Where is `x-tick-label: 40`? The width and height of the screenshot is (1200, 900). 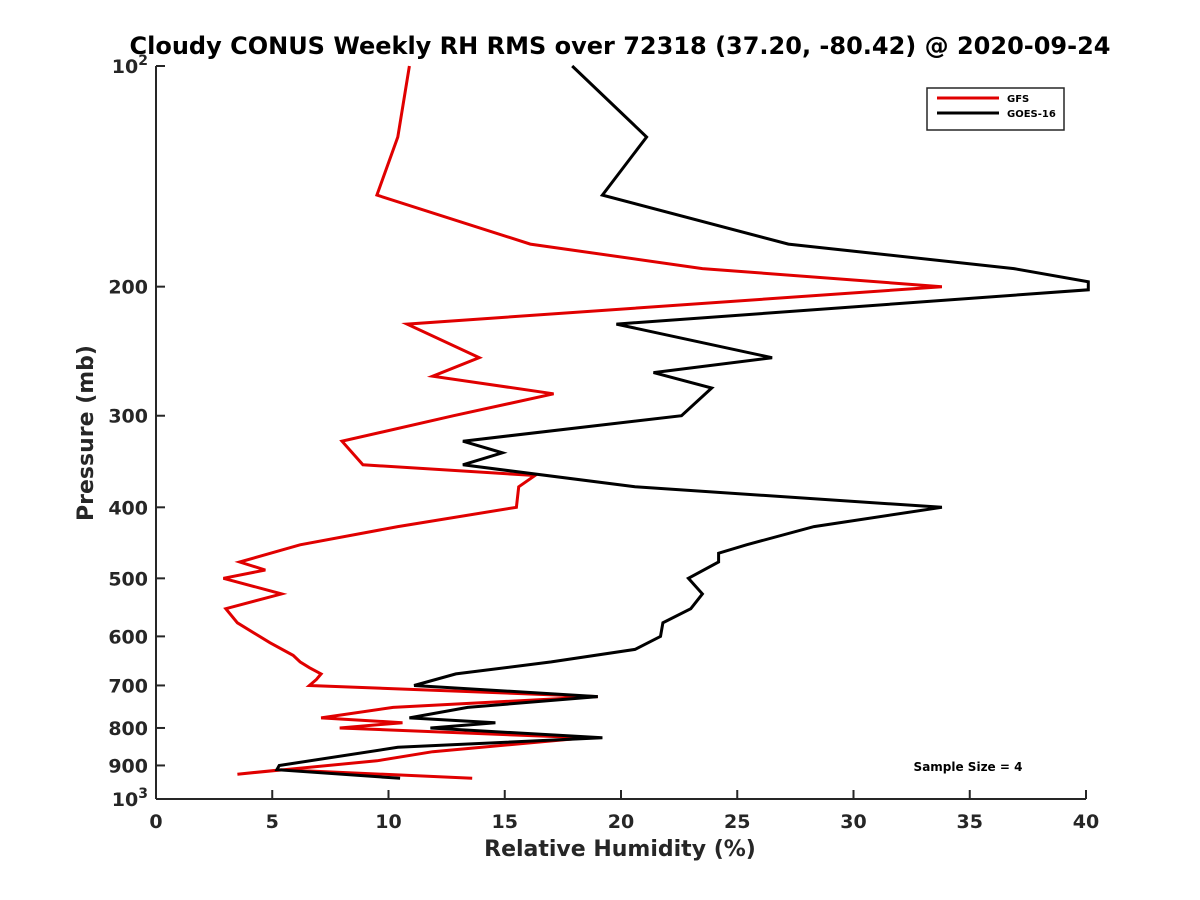 x-tick-label: 40 is located at coordinates (1086, 822).